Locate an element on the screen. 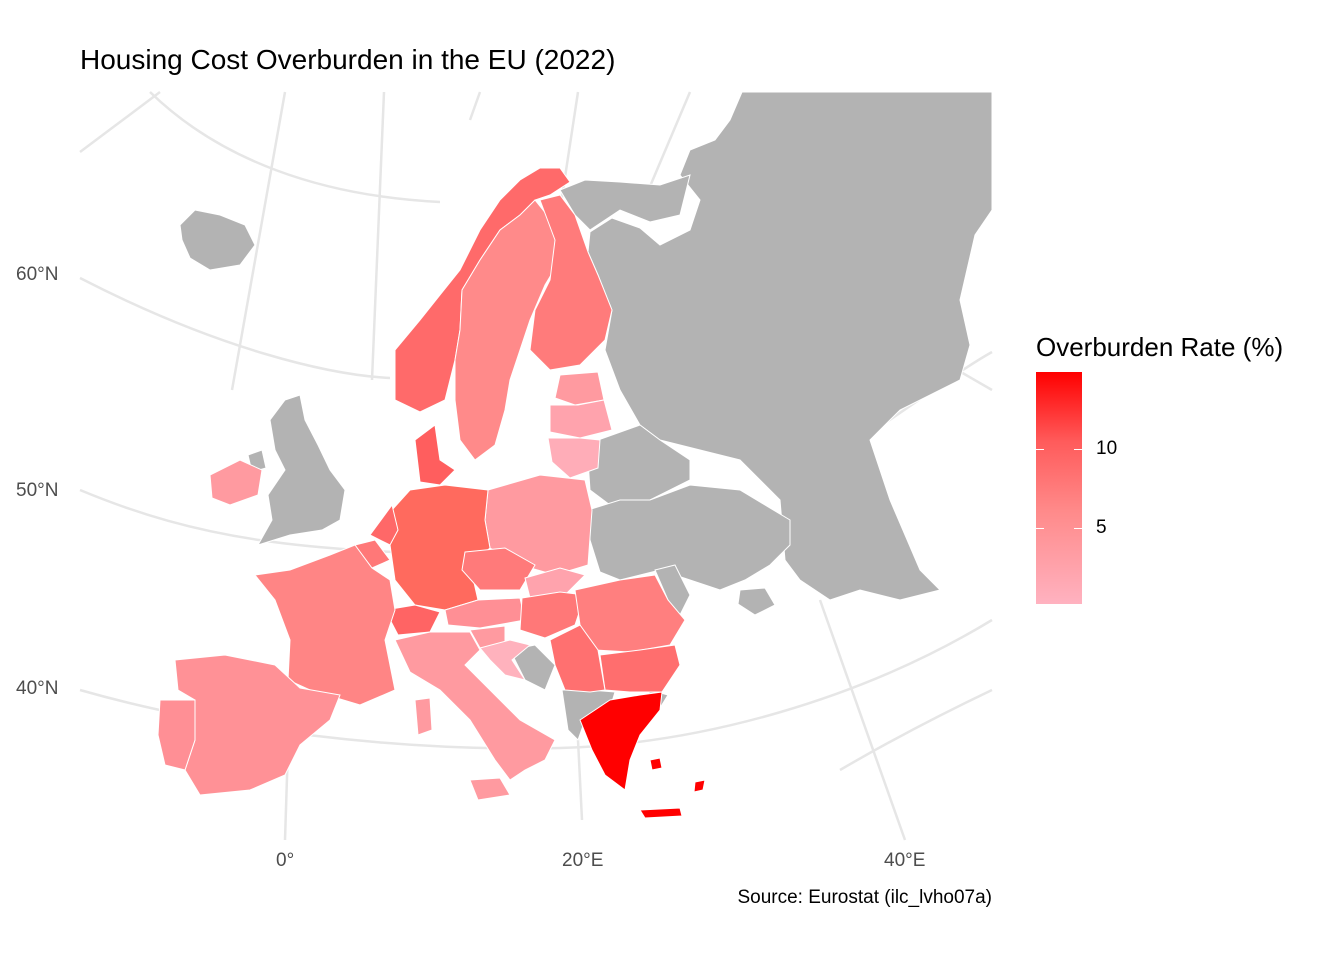 Image resolution: width=1344 pixels, height=960 pixels. legend-label-10: 10 is located at coordinates (1107, 448).